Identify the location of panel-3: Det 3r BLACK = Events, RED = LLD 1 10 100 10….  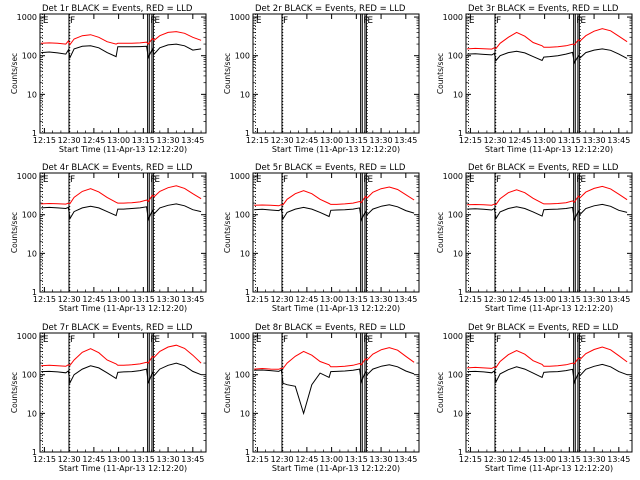
(534, 79).